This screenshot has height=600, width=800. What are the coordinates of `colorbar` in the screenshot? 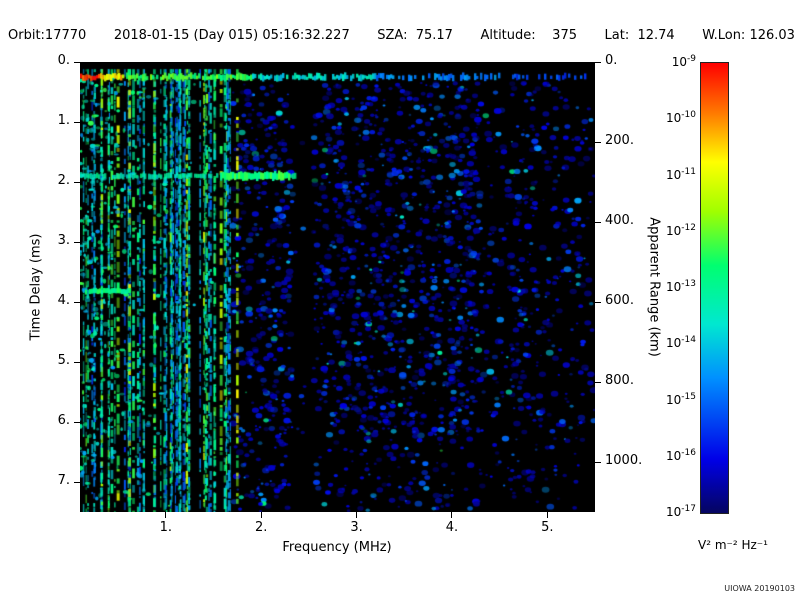 It's located at (714, 288).